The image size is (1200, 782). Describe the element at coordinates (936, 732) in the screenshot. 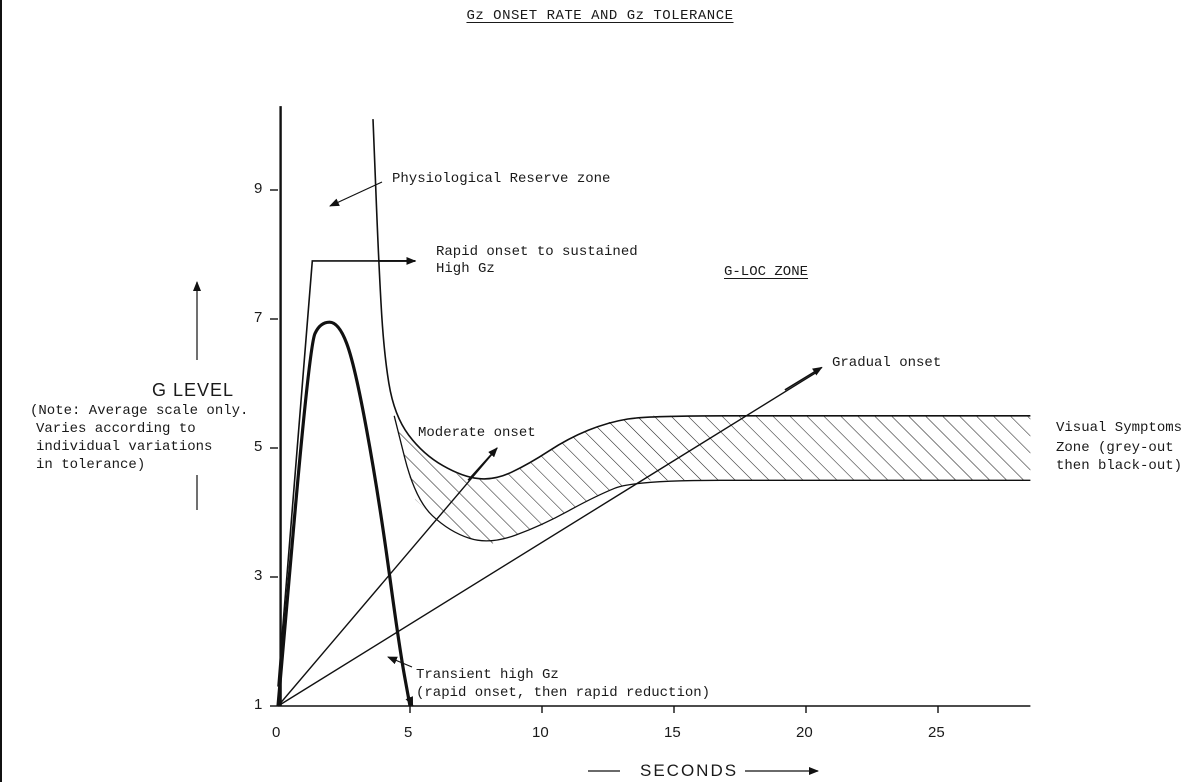

I see `x-tick-label: 25` at that location.